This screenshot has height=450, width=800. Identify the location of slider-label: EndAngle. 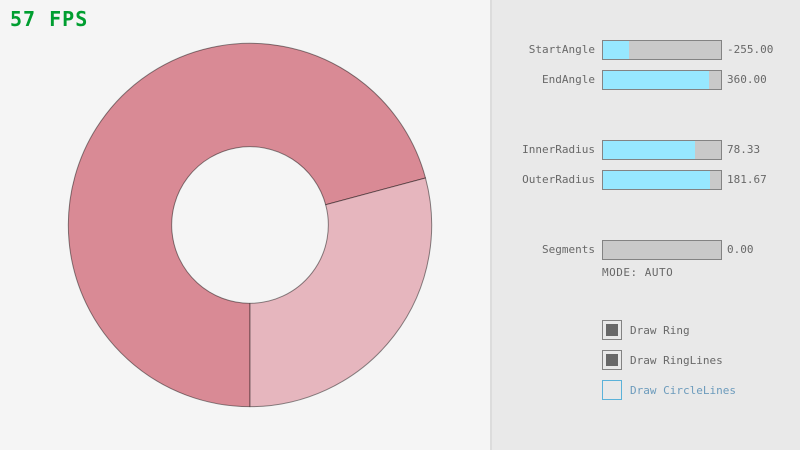
(568, 79).